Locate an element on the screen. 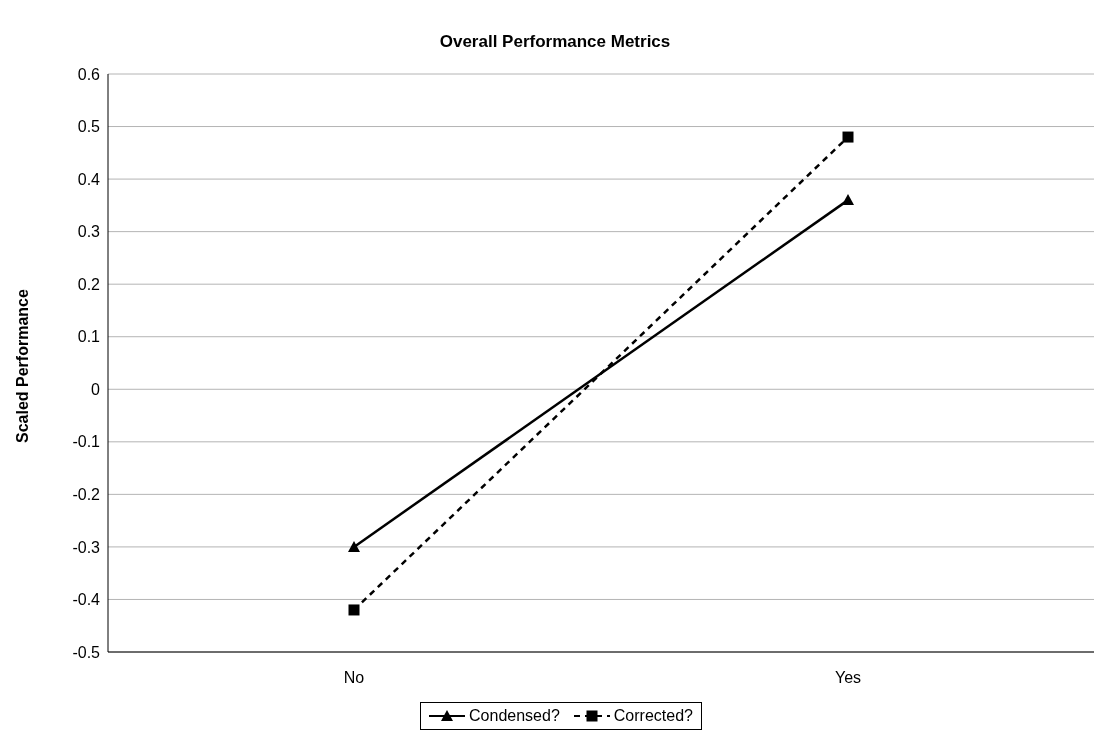 Image resolution: width=1110 pixels, height=748 pixels. y-tick-label: 0.5 is located at coordinates (89, 127).